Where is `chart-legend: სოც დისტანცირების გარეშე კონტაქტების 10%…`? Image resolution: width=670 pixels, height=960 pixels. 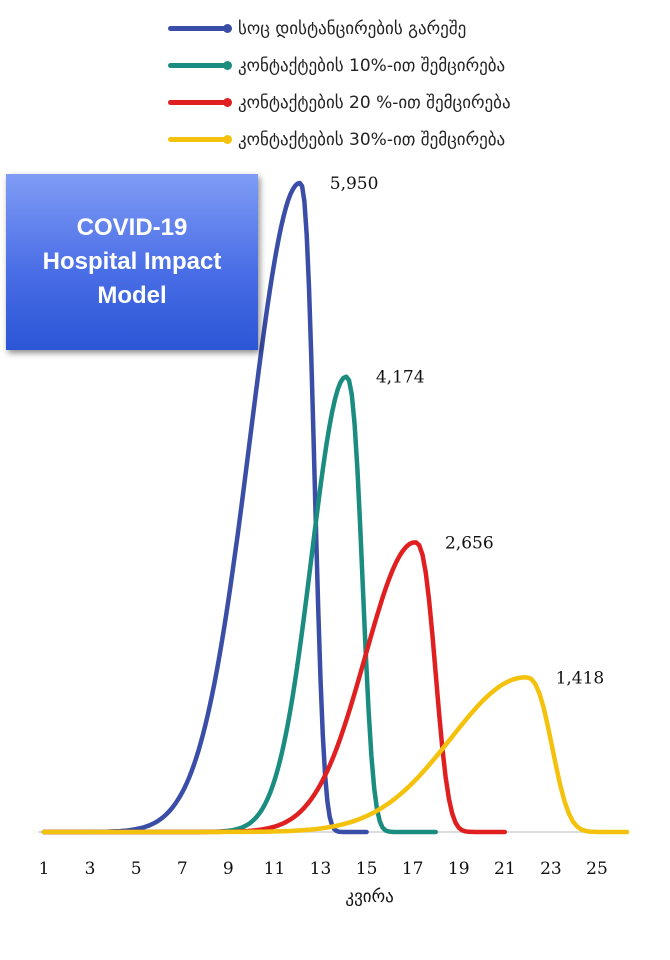 chart-legend: სოც დისტანცირების გარეშე კონტაქტების 10%… is located at coordinates (339, 84).